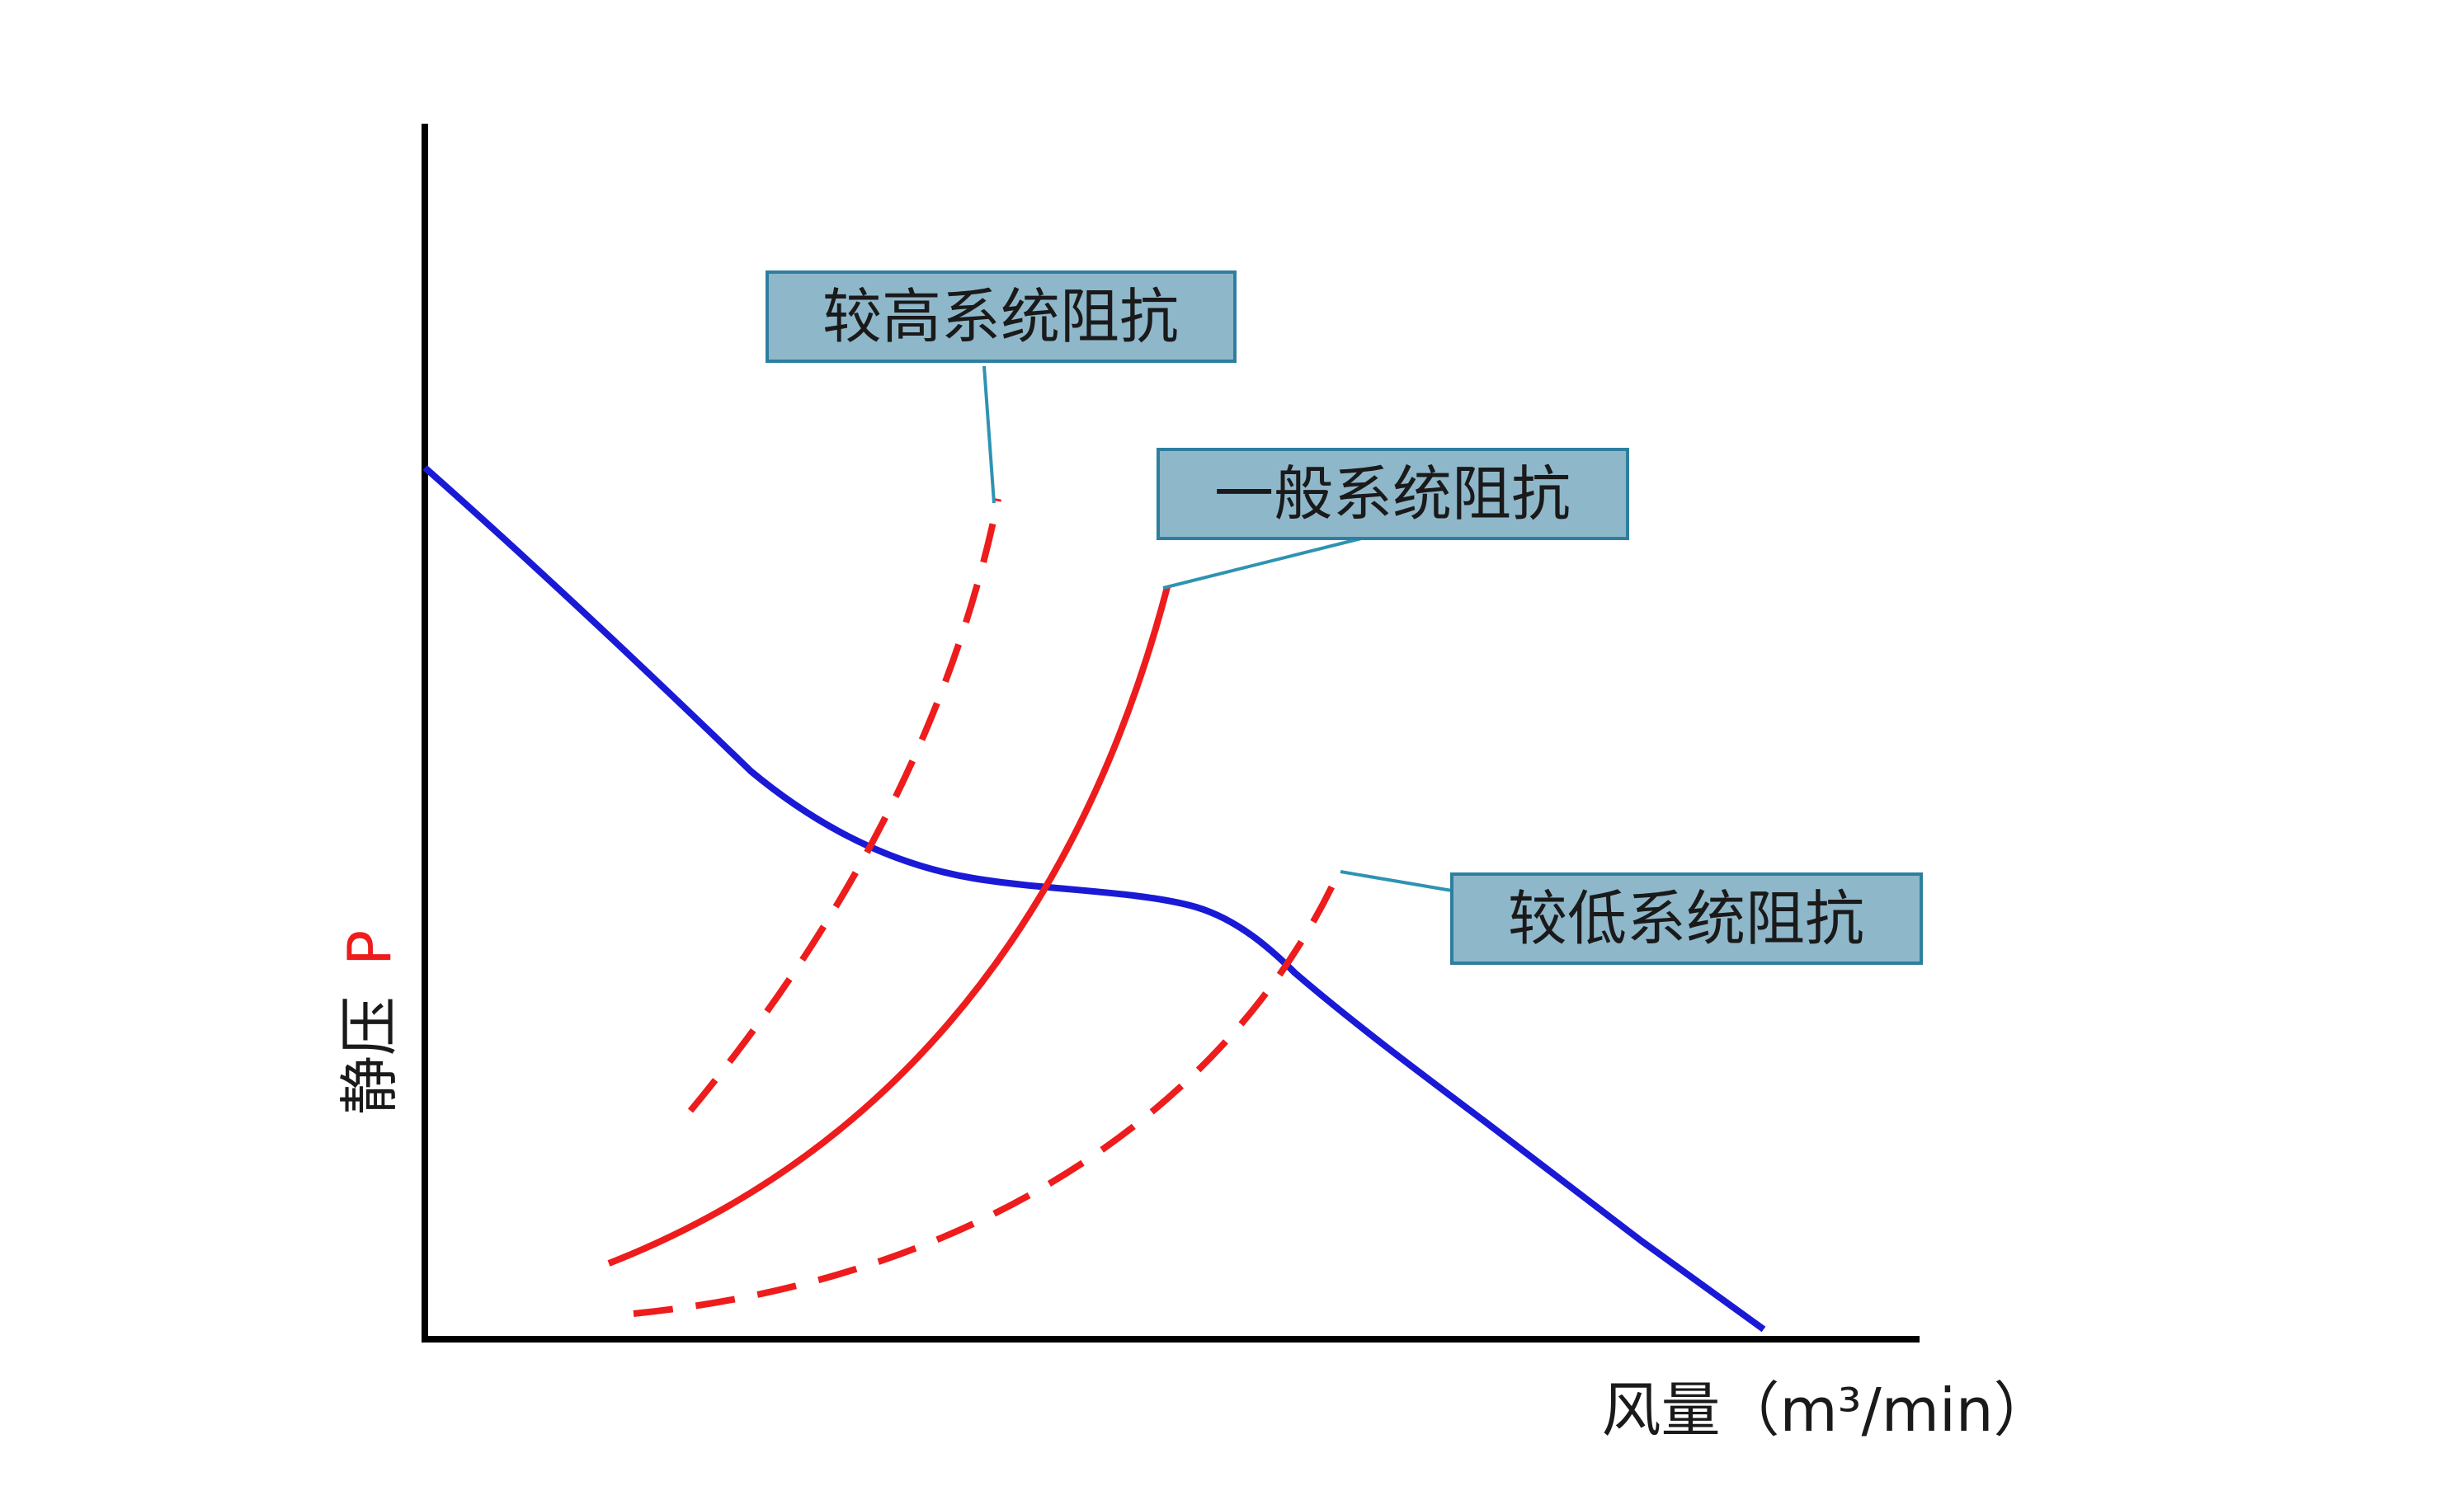 The width and height of the screenshot is (2464, 1486). What do you see at coordinates (844, 805) in the screenshot?
I see `high-resistance-curve` at bounding box center [844, 805].